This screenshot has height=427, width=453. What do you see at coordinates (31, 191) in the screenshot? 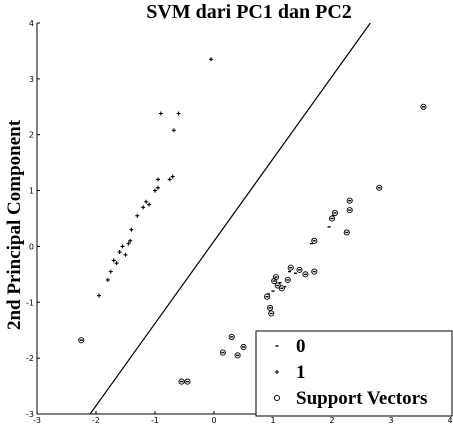
I see `y-tick-label: 1` at bounding box center [31, 191].